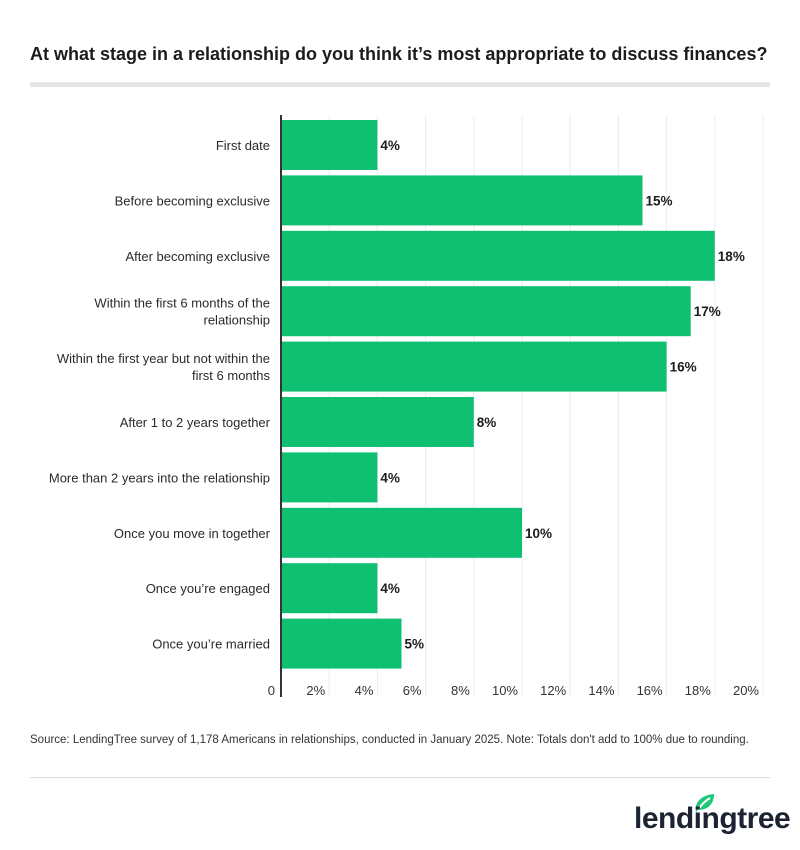  I want to click on data-label: 17%, so click(707, 311).